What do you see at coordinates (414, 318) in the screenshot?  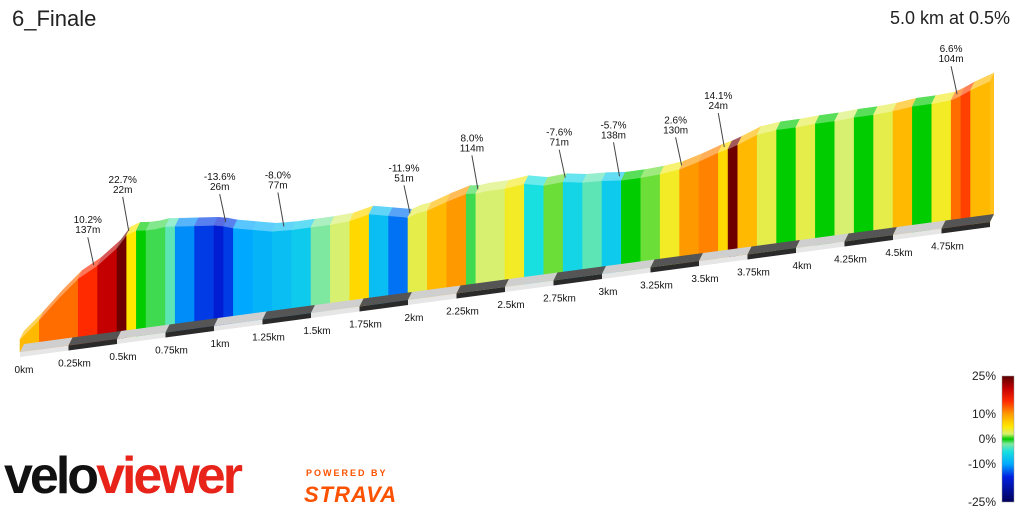 I see `x-tick-label: 2km` at bounding box center [414, 318].